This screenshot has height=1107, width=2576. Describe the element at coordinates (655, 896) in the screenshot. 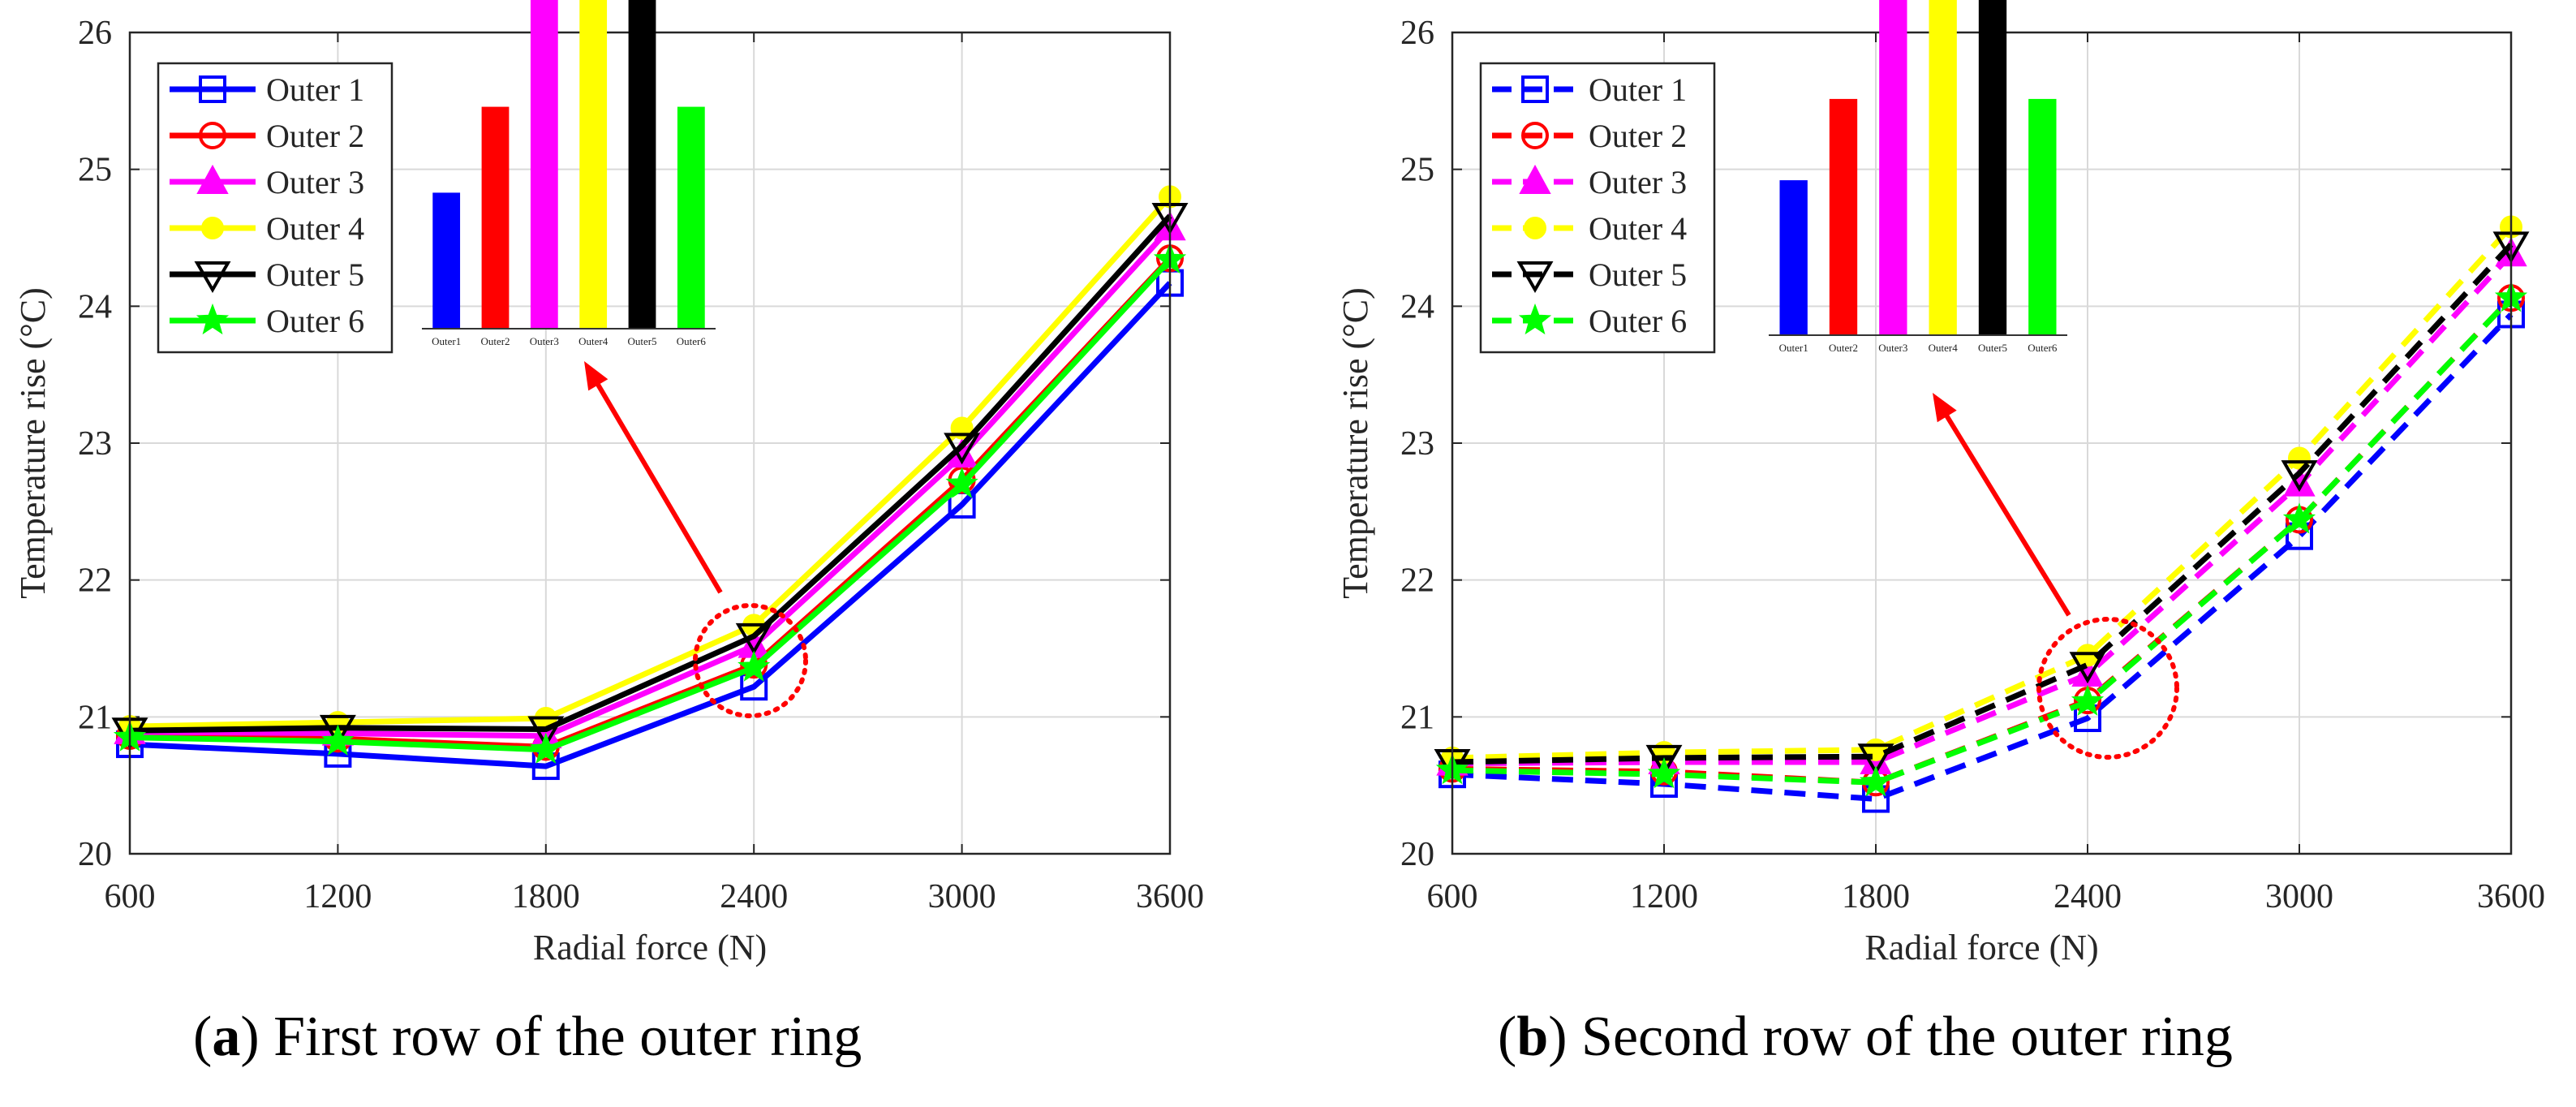

I see `x-tick-labels: 600 1200 1800 2400 3000 3600` at that location.